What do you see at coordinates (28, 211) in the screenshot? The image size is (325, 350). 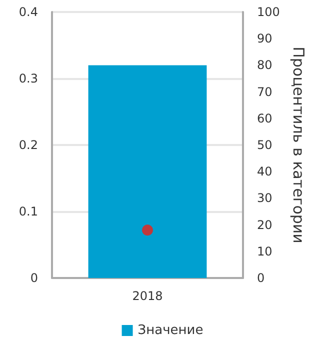 I see `y-tick-label: 0.1` at bounding box center [28, 211].